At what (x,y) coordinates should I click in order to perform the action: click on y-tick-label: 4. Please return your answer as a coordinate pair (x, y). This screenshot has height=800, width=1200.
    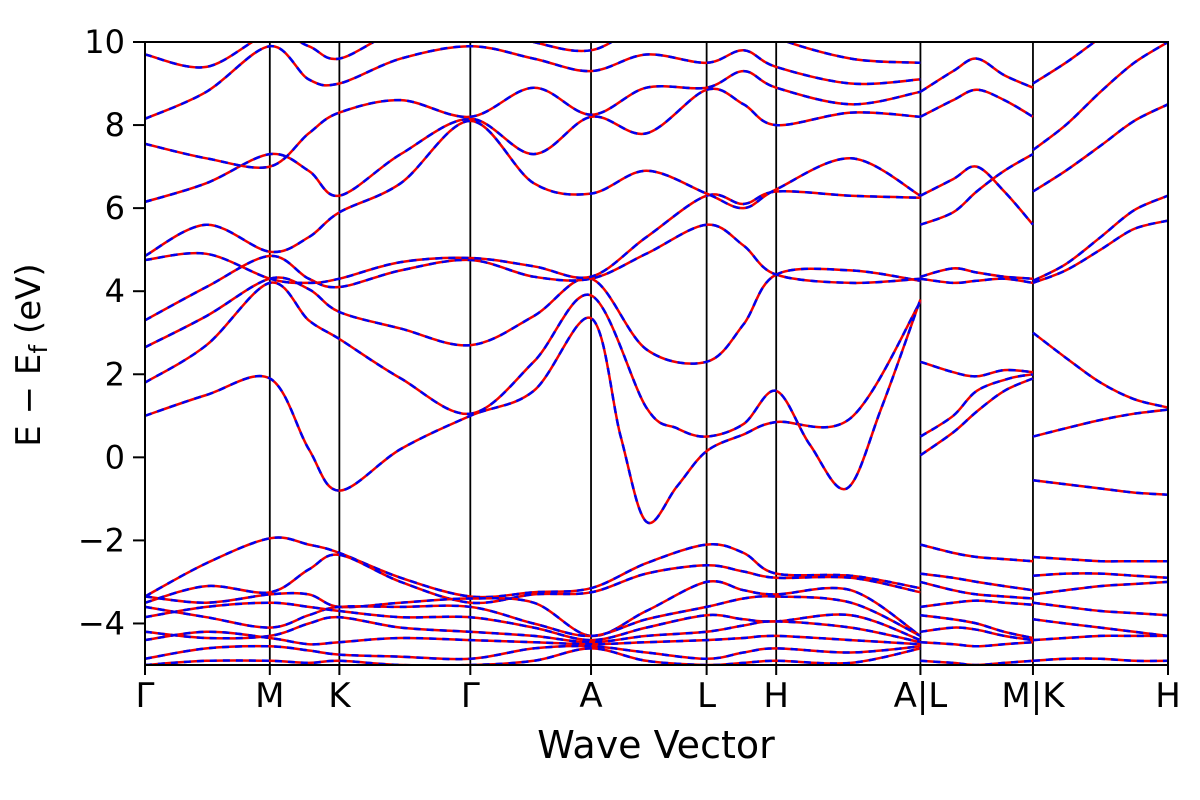
    Looking at the image, I should click on (115, 291).